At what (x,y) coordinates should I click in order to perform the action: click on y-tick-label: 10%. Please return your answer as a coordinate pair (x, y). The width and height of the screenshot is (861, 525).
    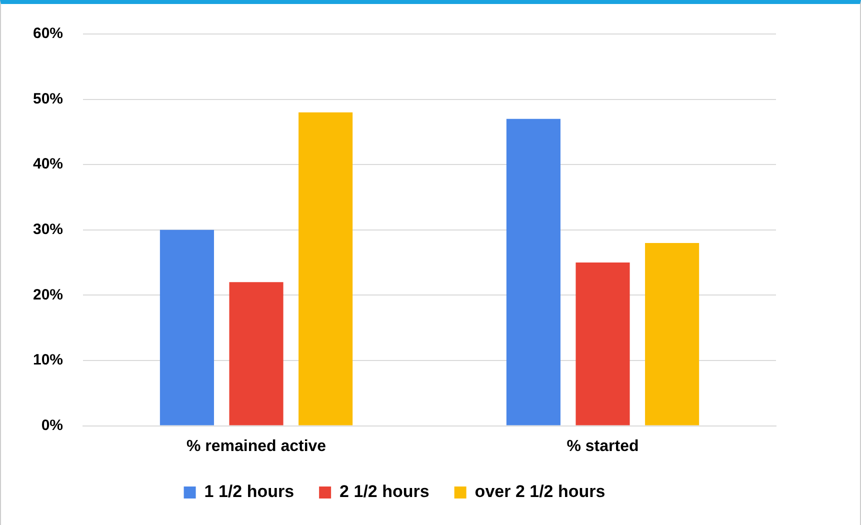
    Looking at the image, I should click on (48, 360).